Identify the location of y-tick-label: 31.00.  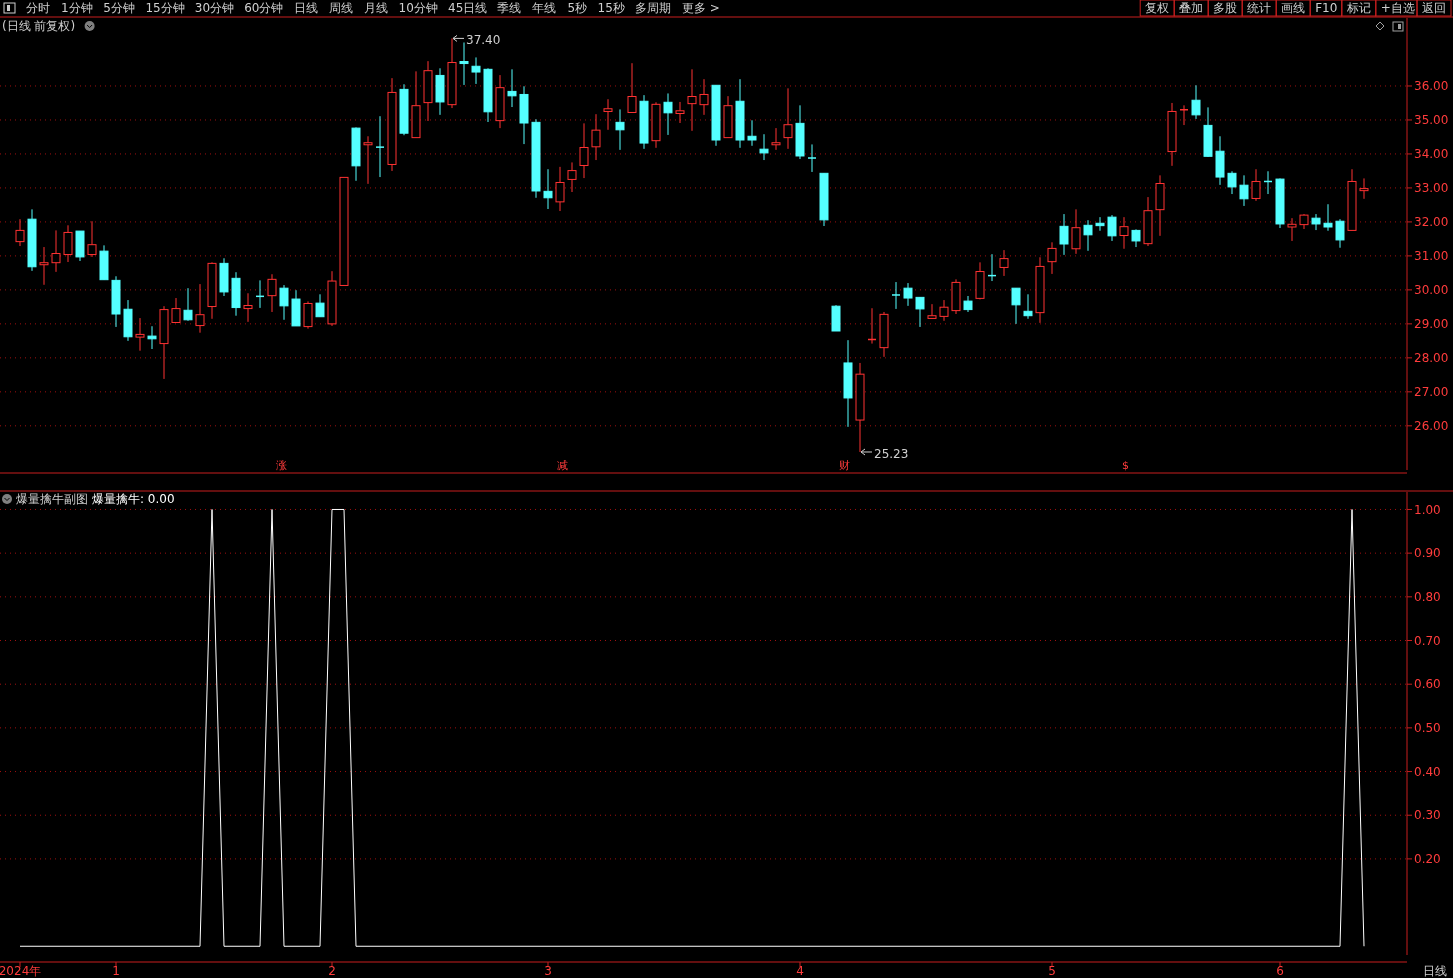
(1431, 256).